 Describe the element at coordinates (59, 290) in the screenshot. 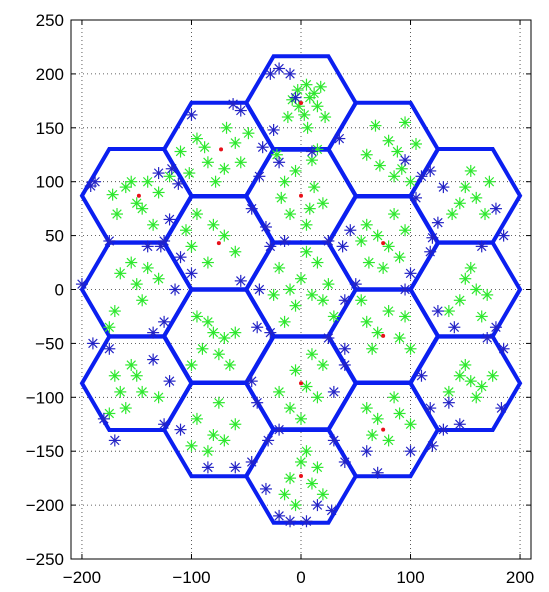

I see `y-tick-label: 0` at that location.